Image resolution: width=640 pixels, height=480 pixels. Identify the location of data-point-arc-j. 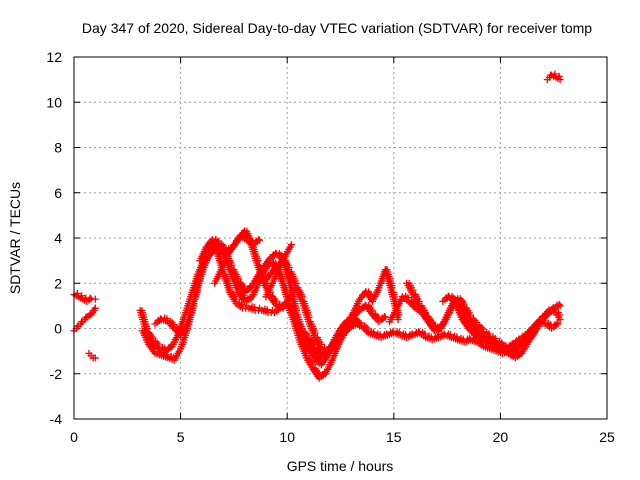
(291, 245).